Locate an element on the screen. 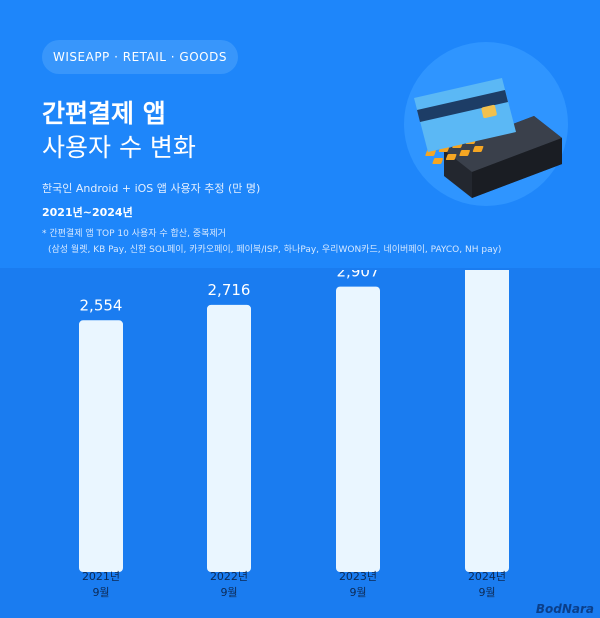 The width and height of the screenshot is (600, 618). bar-2023년 is located at coordinates (358, 429).